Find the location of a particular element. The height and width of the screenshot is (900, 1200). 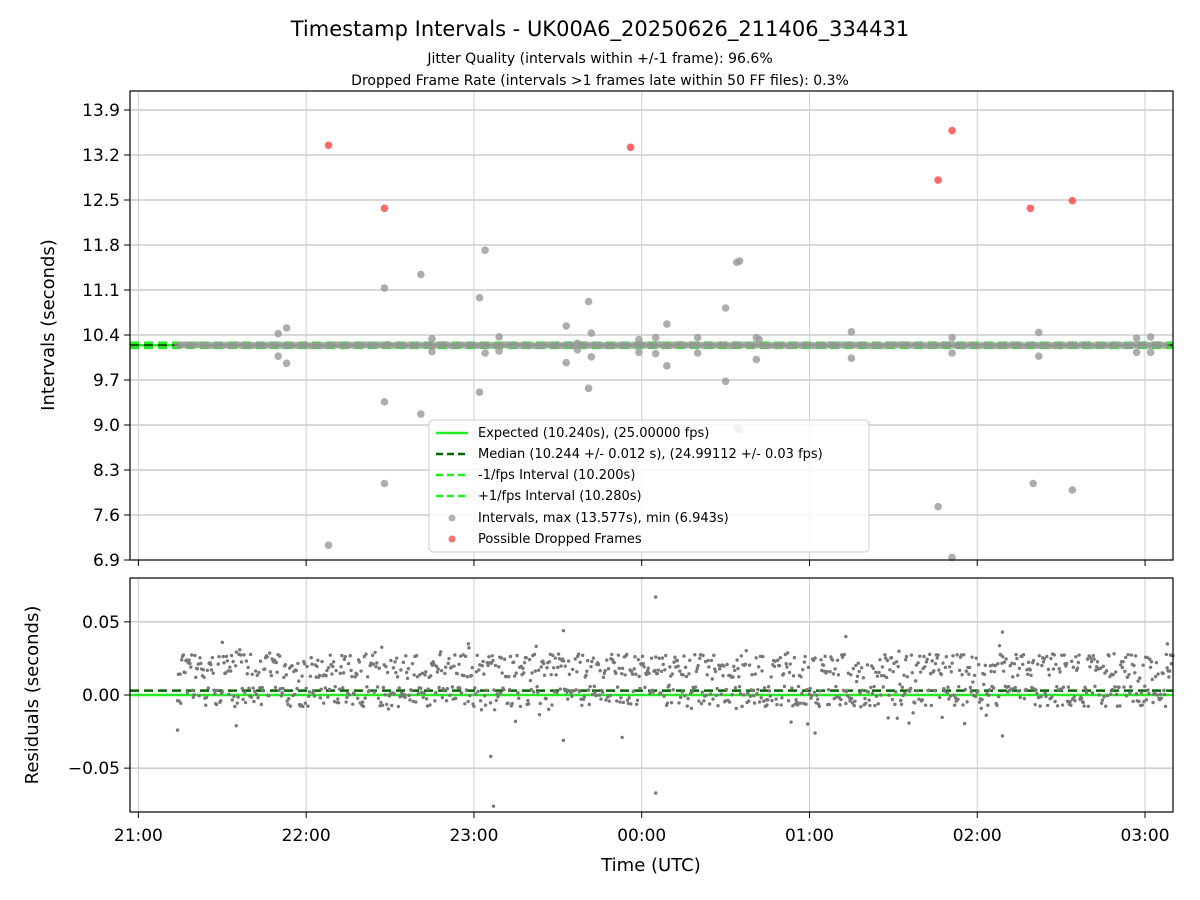

x-tick-label: 21:00 is located at coordinates (138, 836).